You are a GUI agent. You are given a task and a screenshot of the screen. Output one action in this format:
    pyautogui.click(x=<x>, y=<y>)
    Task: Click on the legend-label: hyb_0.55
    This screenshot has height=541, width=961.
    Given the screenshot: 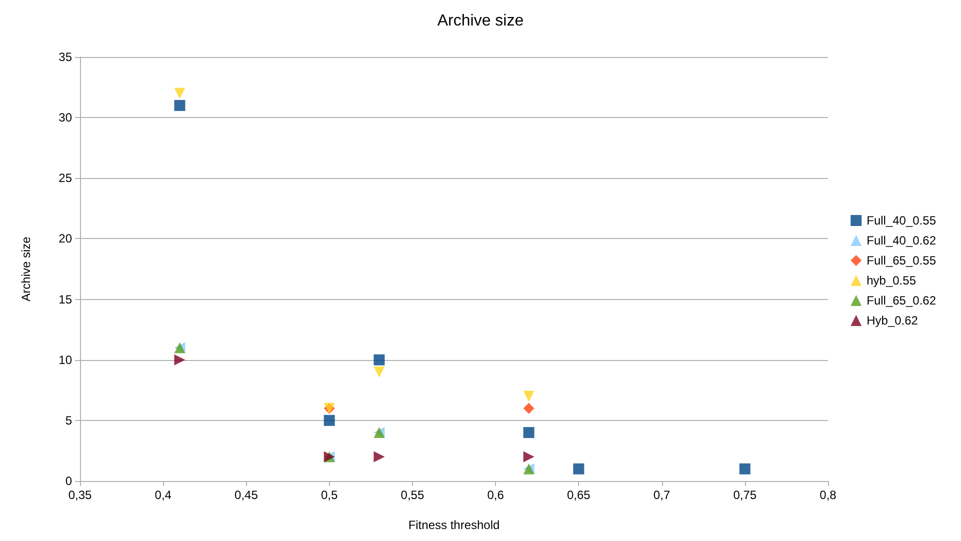 What is the action you would take?
    pyautogui.click(x=891, y=281)
    